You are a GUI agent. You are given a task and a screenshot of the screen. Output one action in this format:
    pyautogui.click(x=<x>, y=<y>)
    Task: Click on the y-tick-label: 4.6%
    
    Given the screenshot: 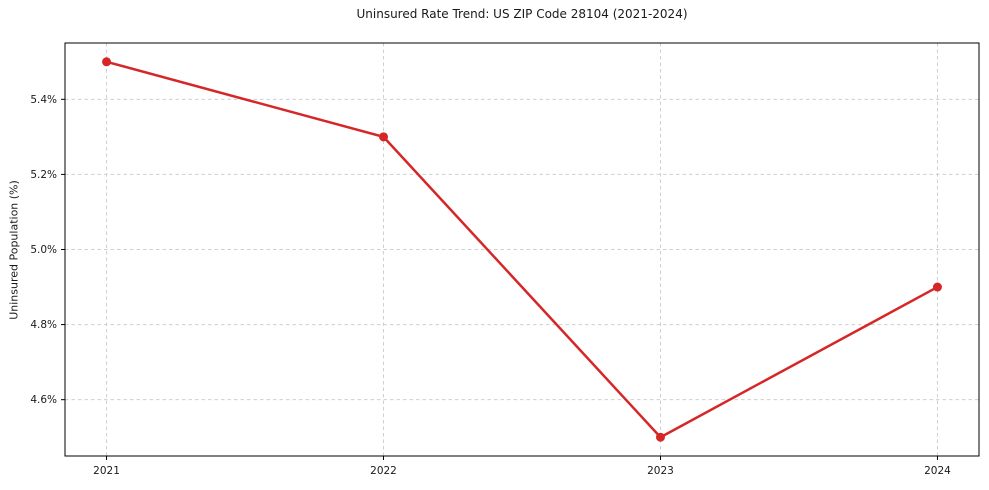 What is the action you would take?
    pyautogui.click(x=43, y=400)
    